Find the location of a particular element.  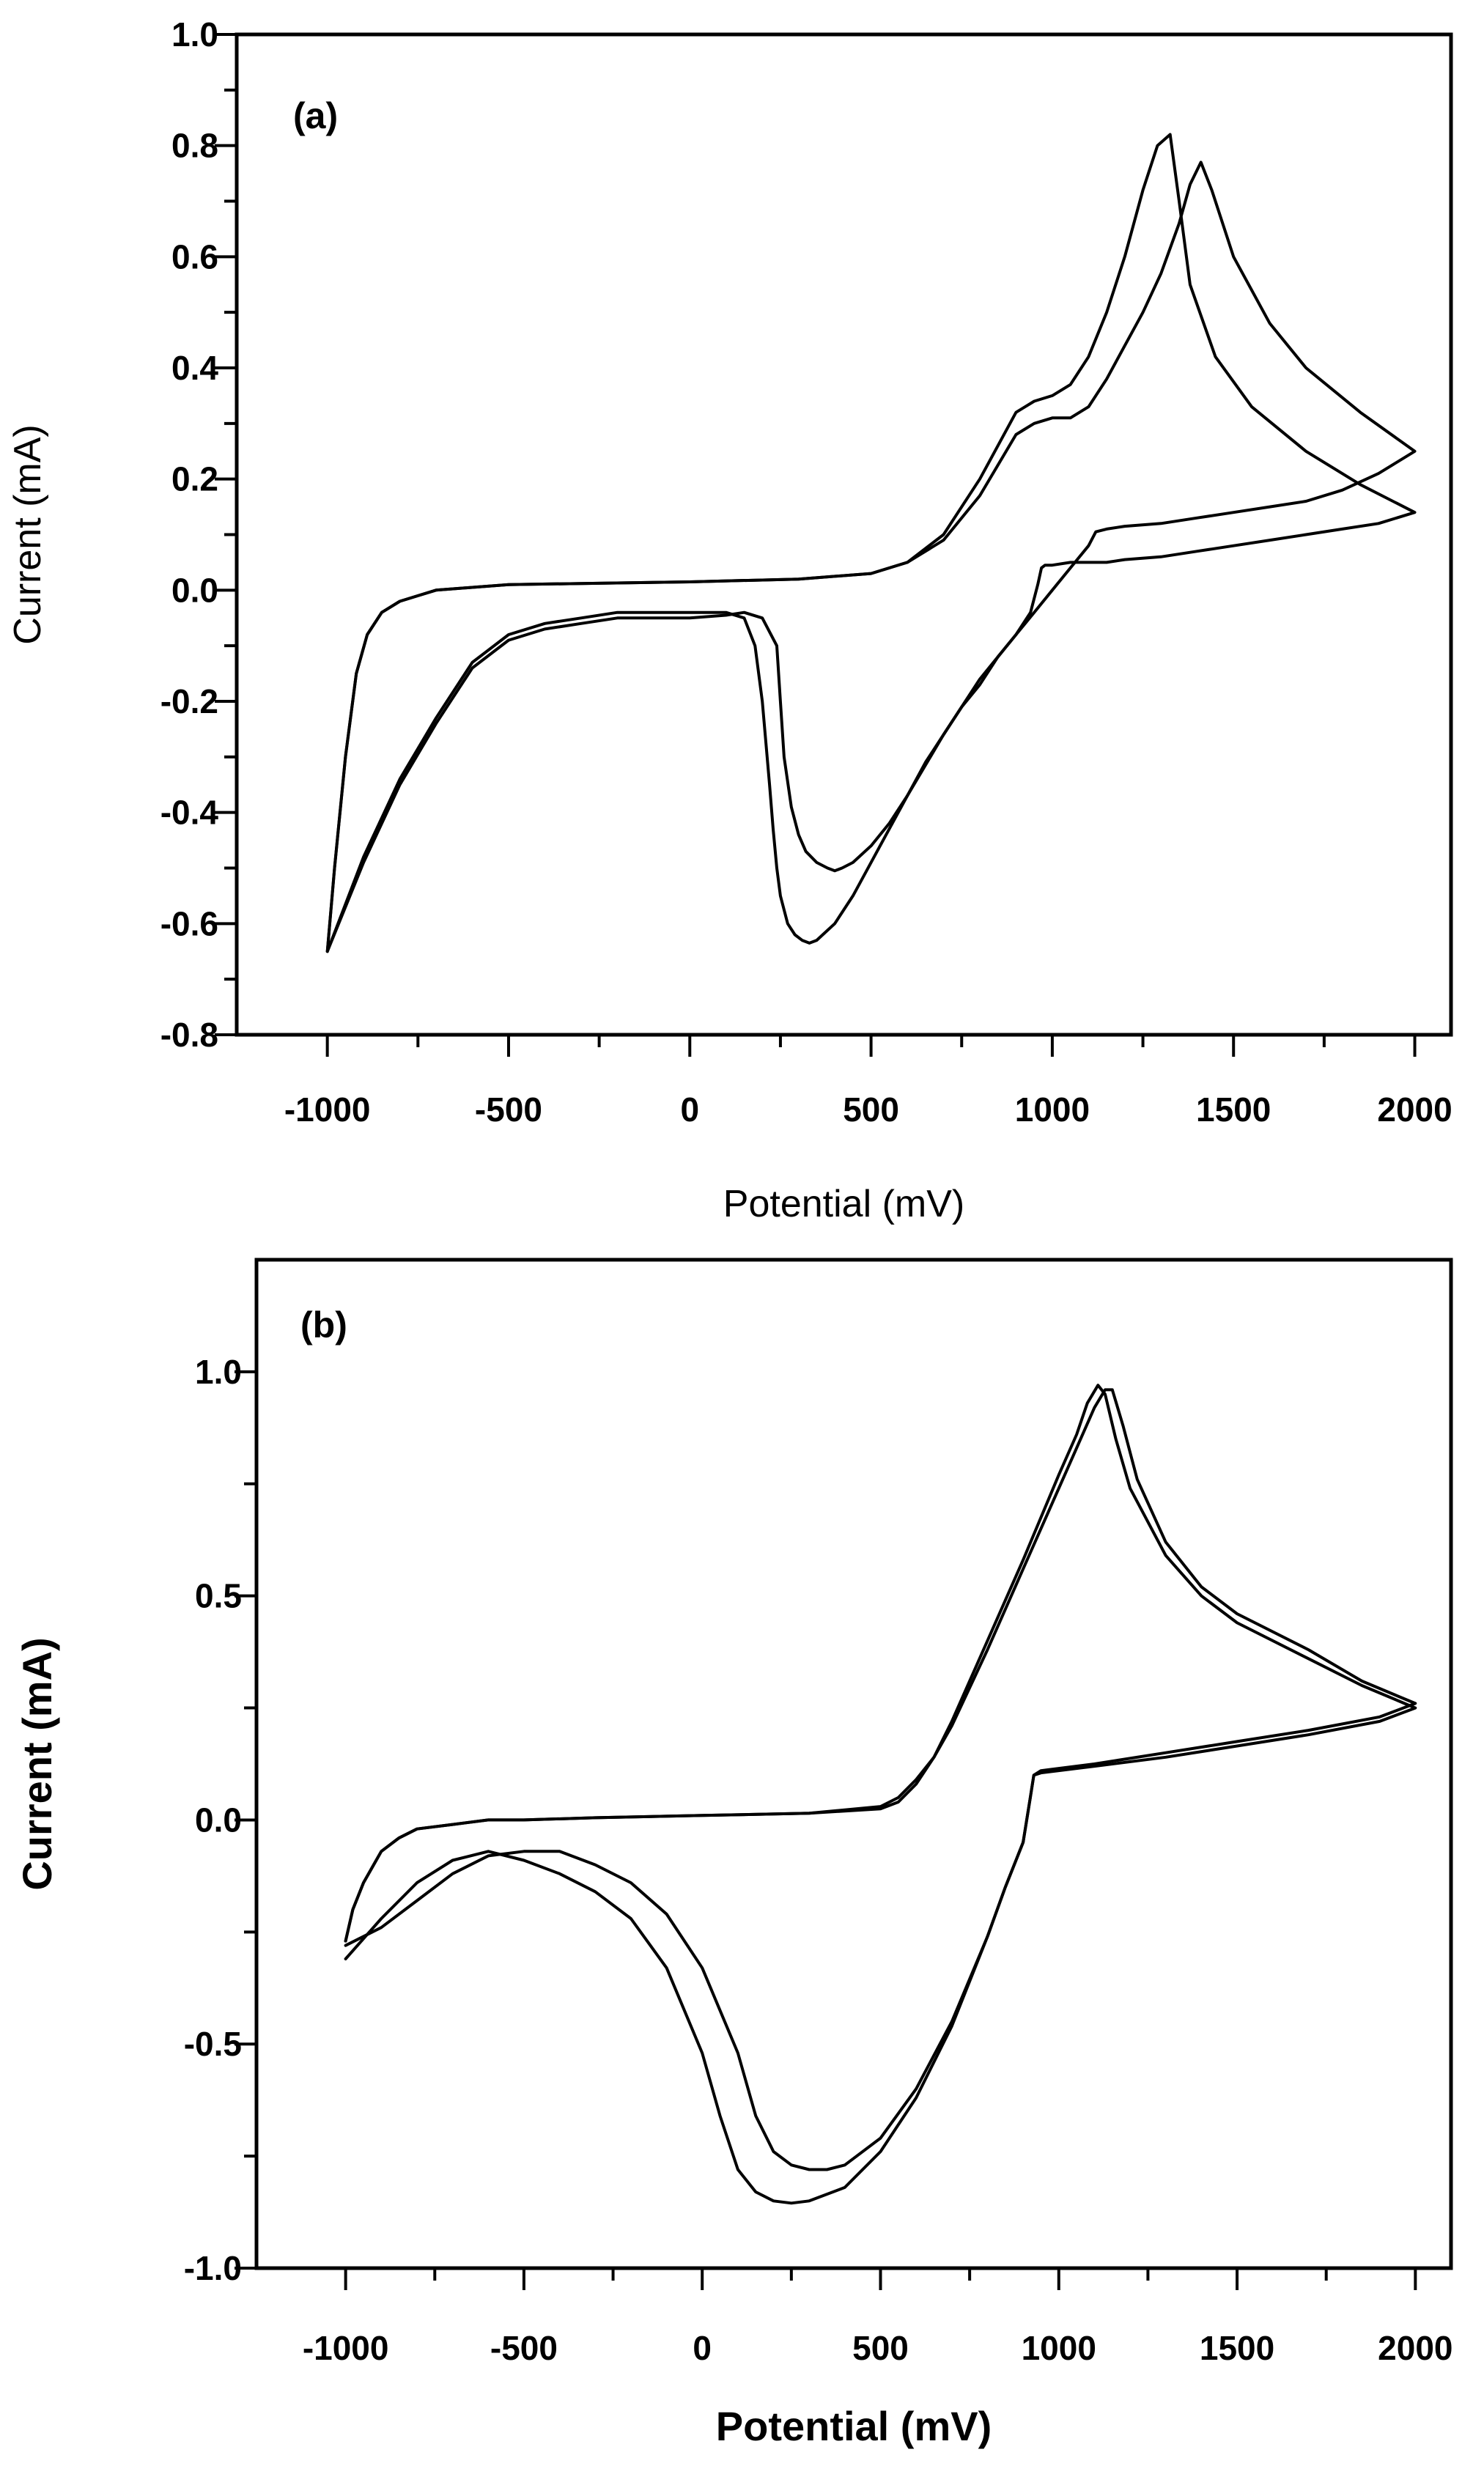

y-tick-label: 0.4 is located at coordinates (195, 368).